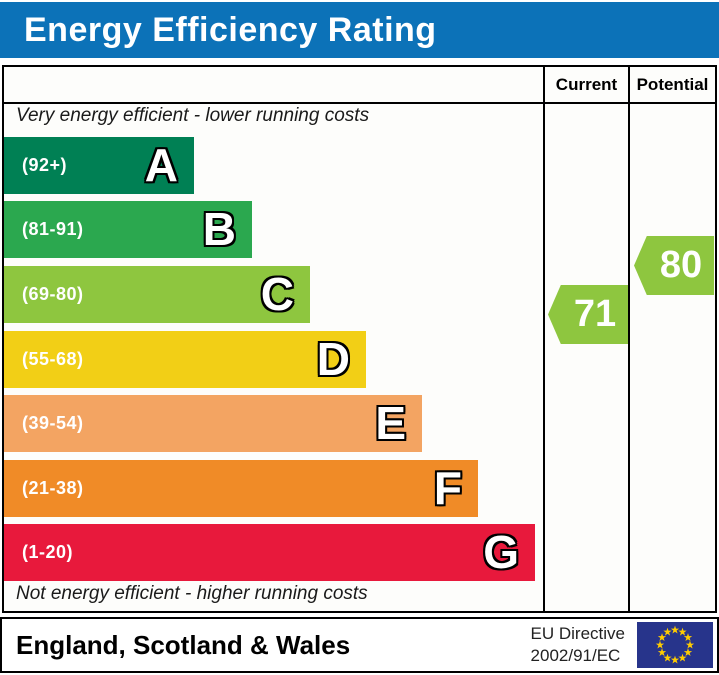 The width and height of the screenshot is (719, 675). Describe the element at coordinates (185, 359) in the screenshot. I see `band-row-D: (55-68) D` at that location.